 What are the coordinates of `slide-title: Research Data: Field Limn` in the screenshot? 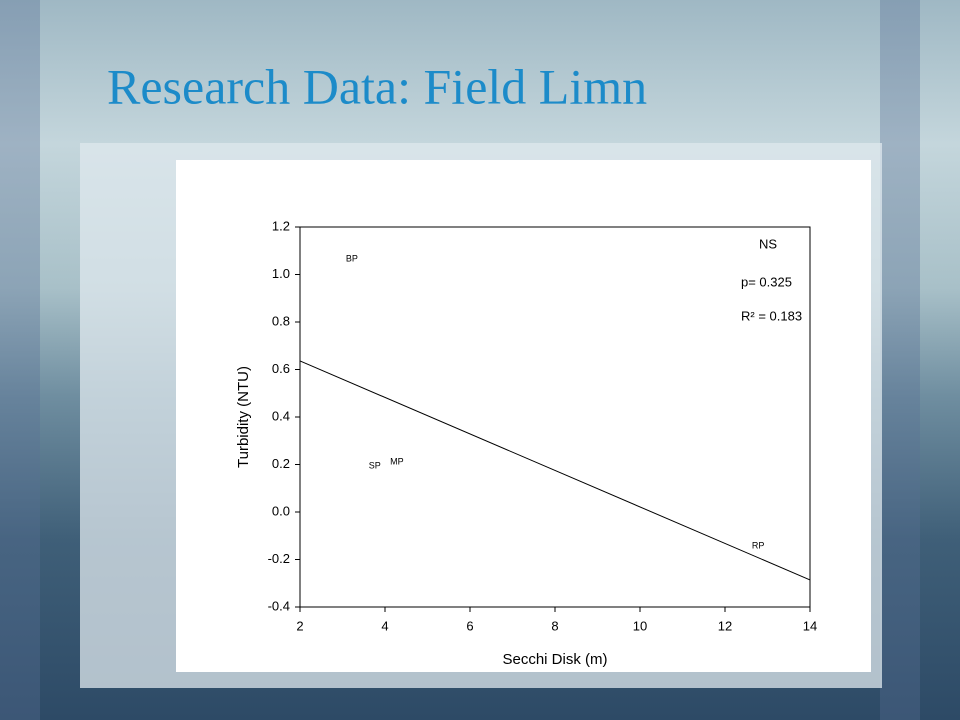 It's located at (377, 86).